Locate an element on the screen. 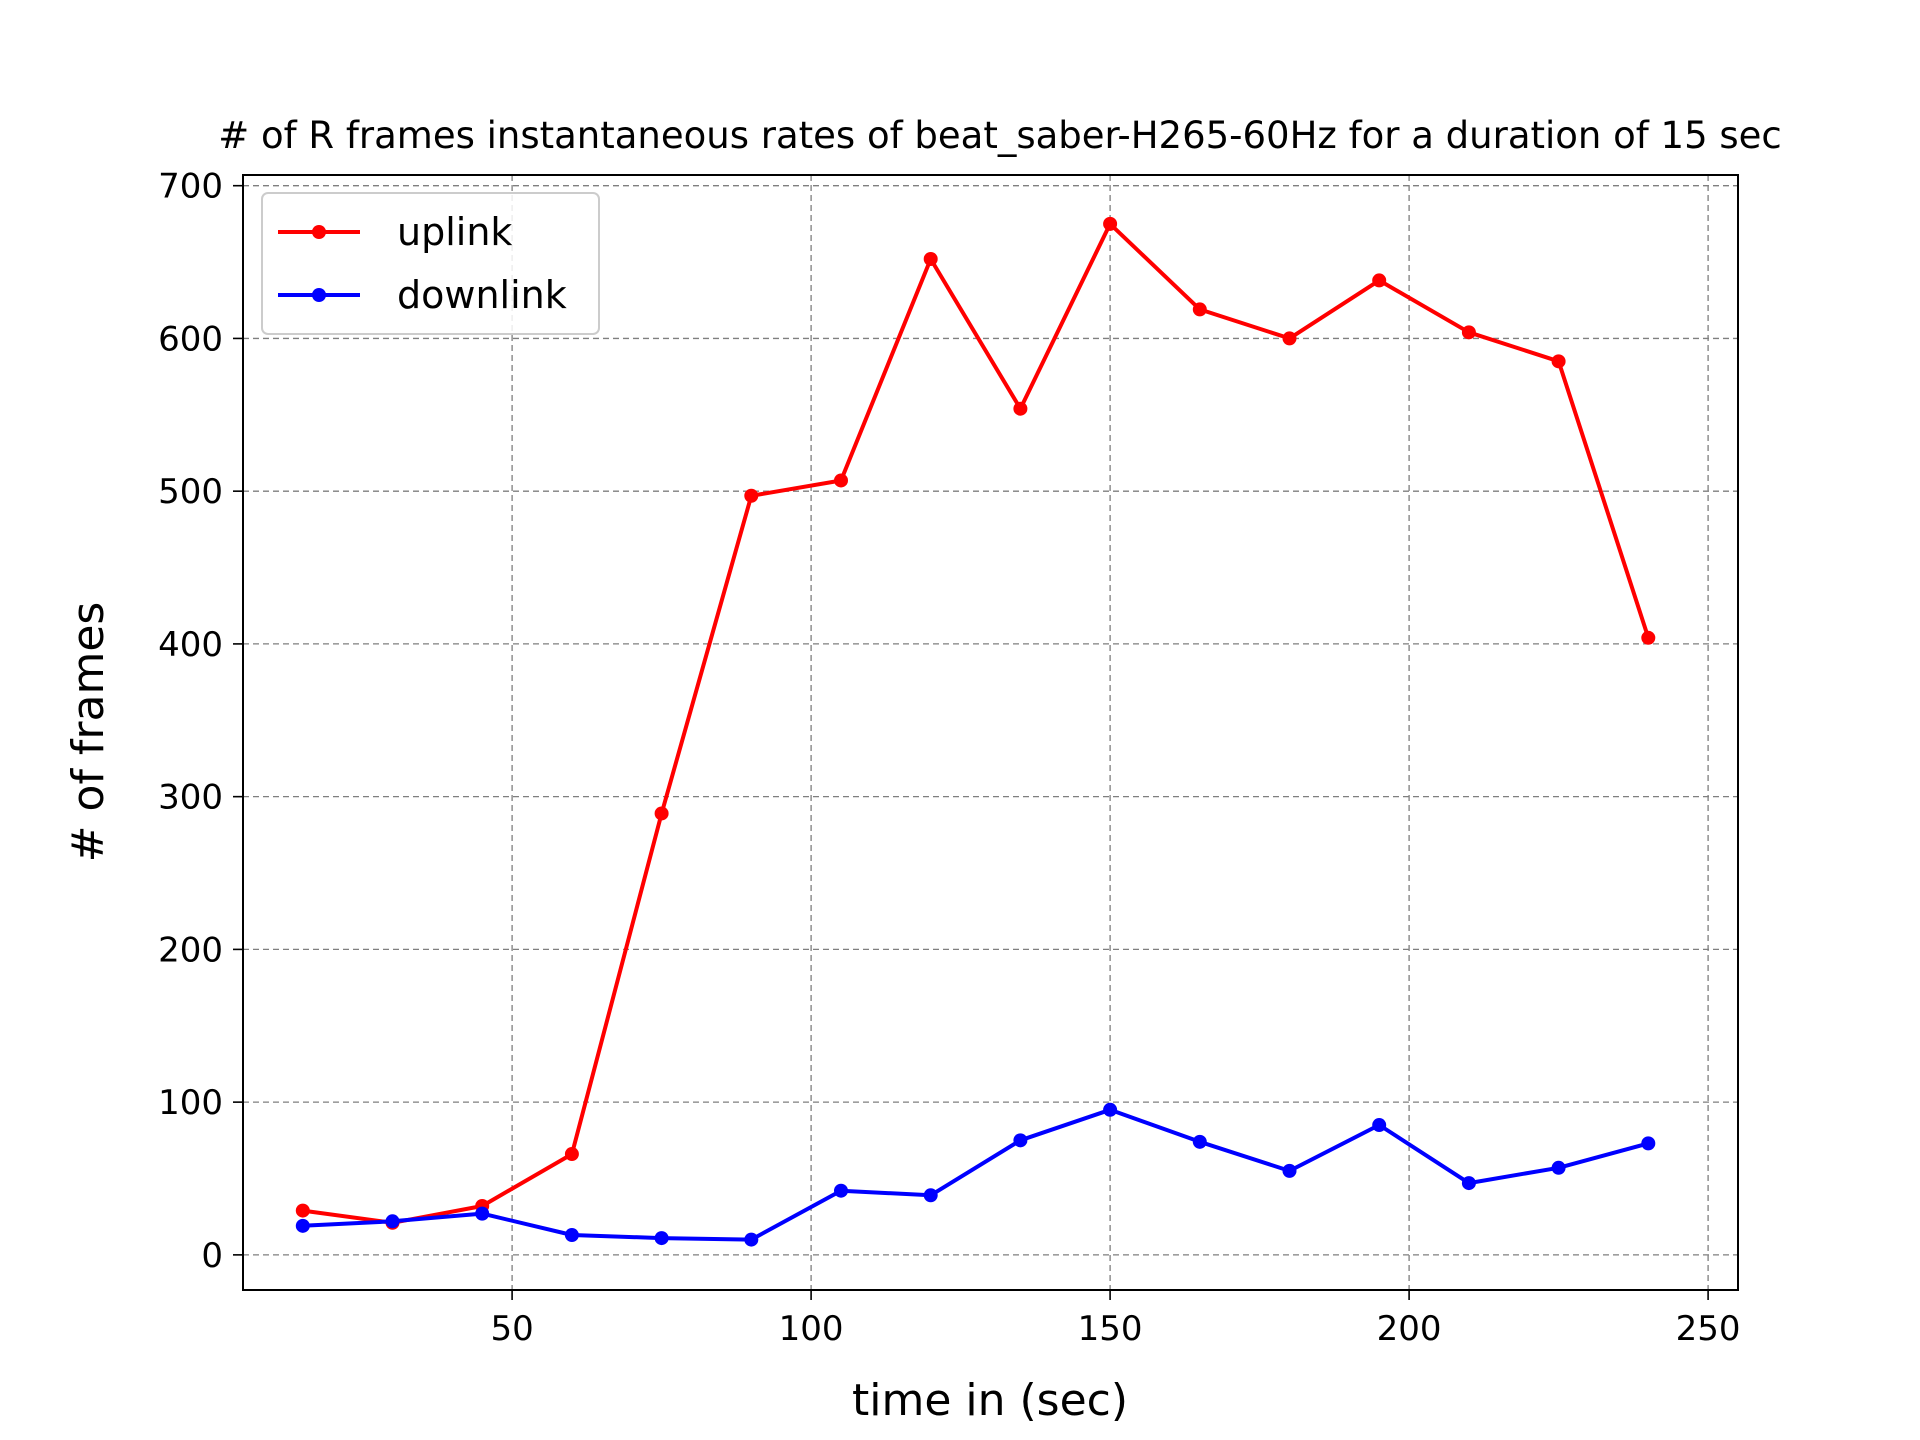  legend: uplink downlink is located at coordinates (430, 263).